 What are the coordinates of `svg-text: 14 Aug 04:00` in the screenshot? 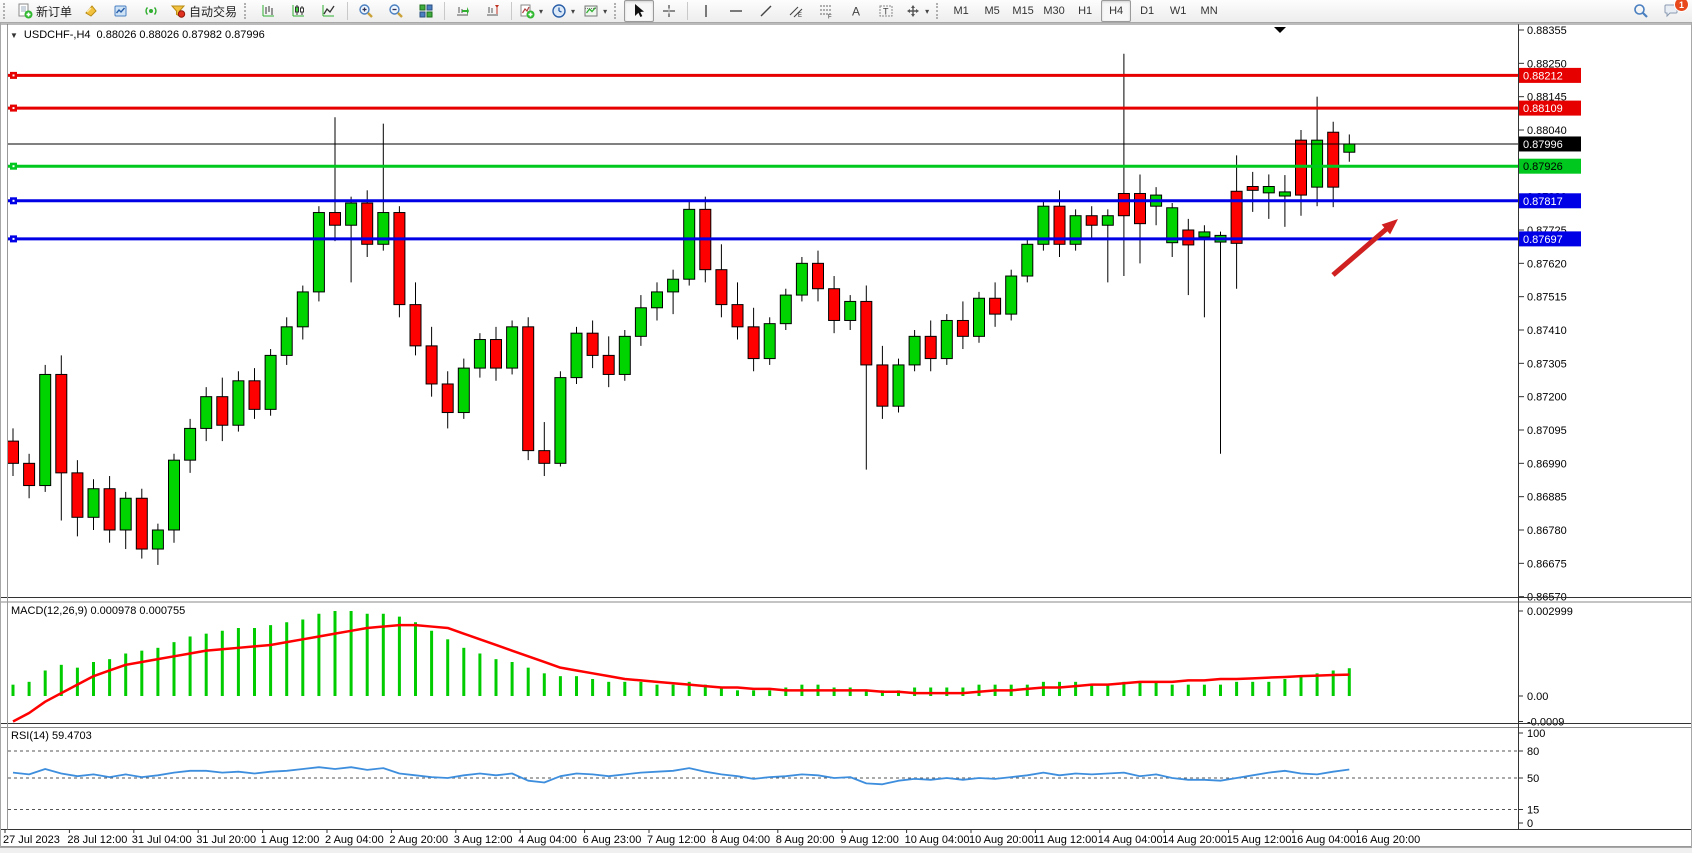 It's located at (1130, 840).